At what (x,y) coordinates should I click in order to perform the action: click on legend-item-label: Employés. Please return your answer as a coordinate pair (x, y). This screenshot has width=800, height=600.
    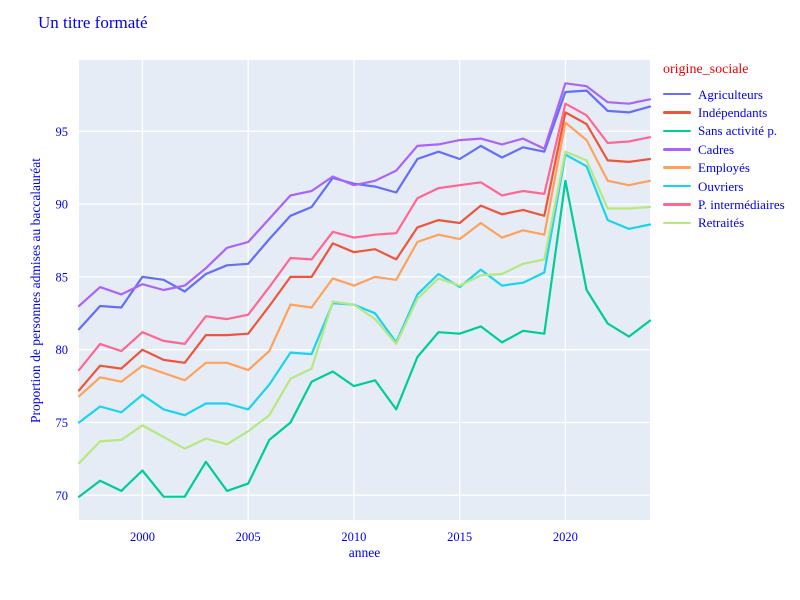
    Looking at the image, I should click on (724, 168).